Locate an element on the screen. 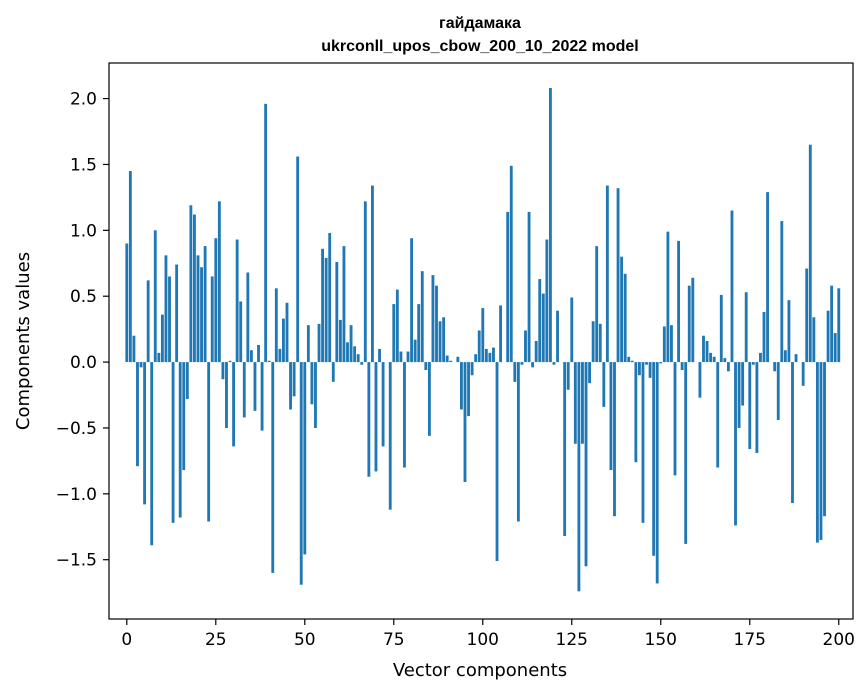  x-tick-label: 75 is located at coordinates (394, 640).